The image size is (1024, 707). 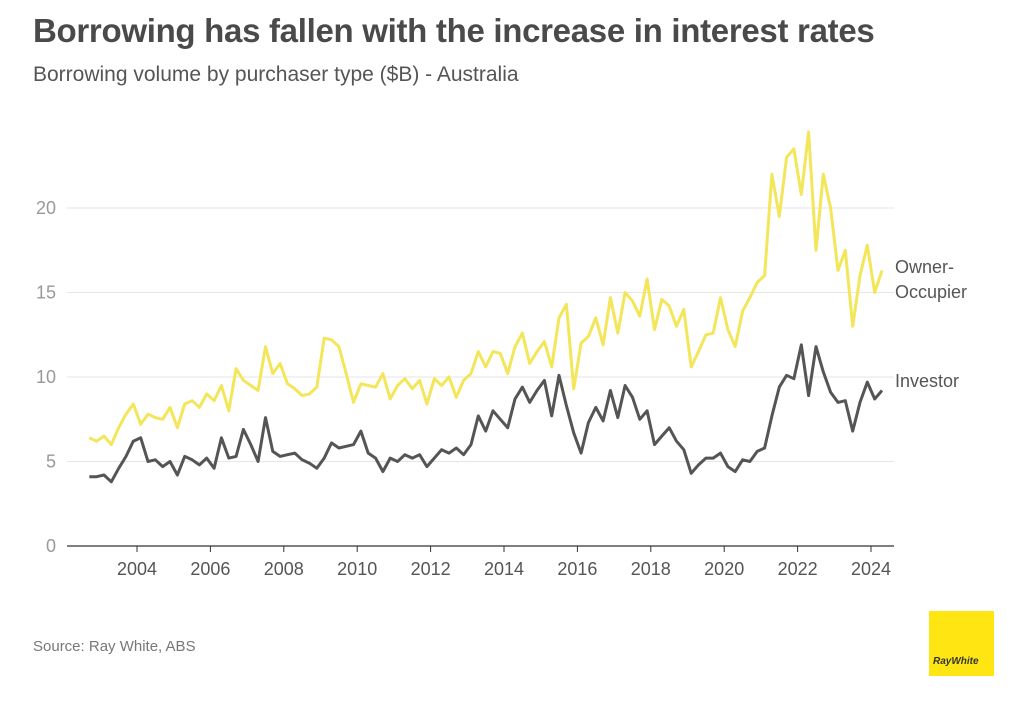 What do you see at coordinates (210, 569) in the screenshot?
I see `x-tick-label: 2006` at bounding box center [210, 569].